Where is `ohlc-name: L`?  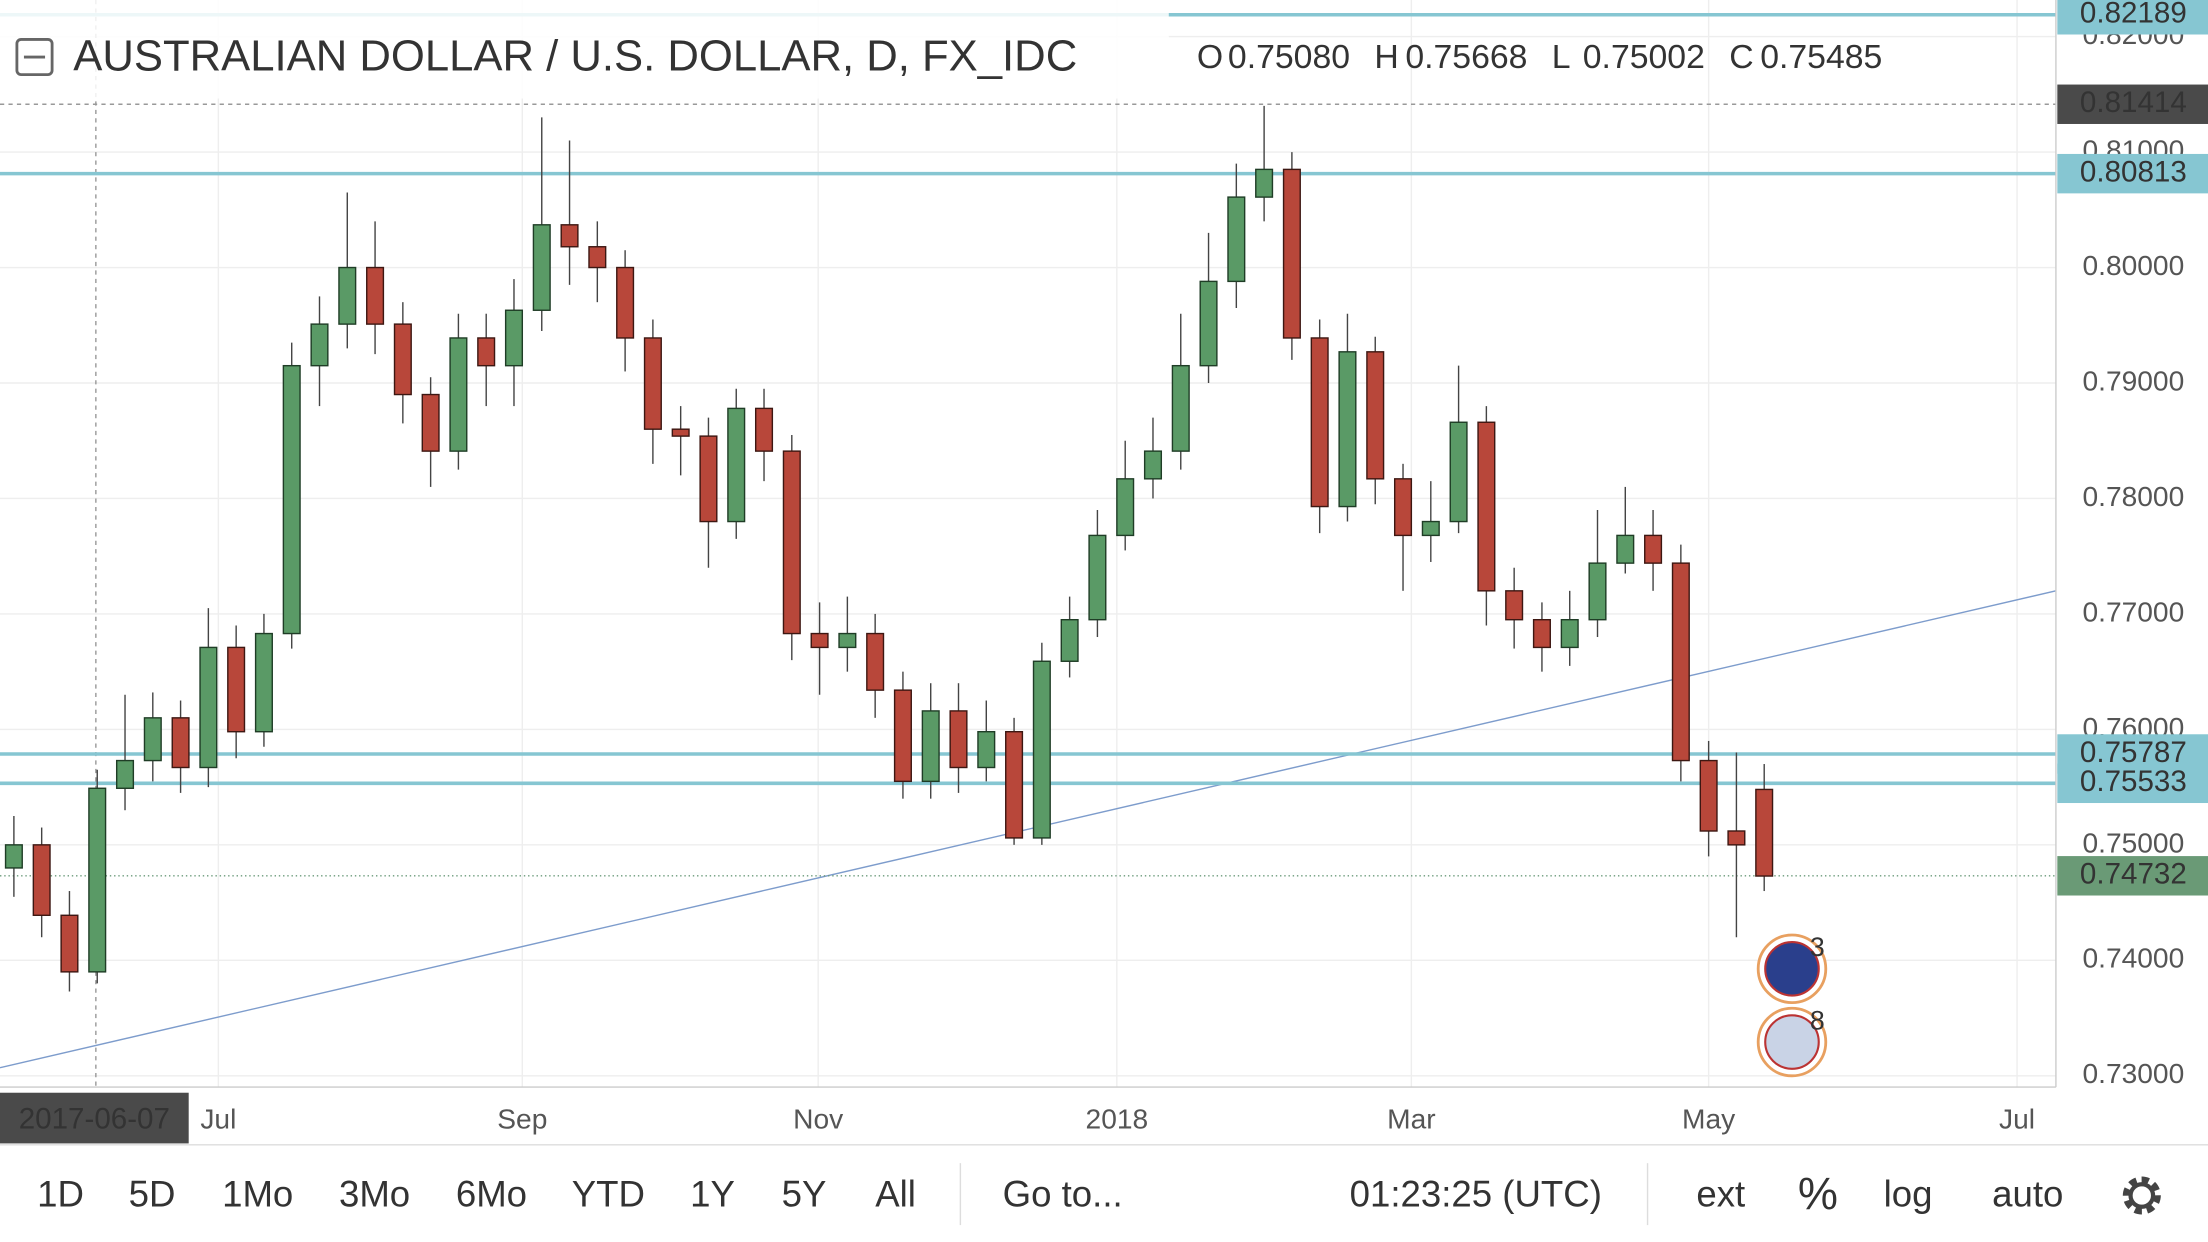
ohlc-name: L is located at coordinates (1561, 57).